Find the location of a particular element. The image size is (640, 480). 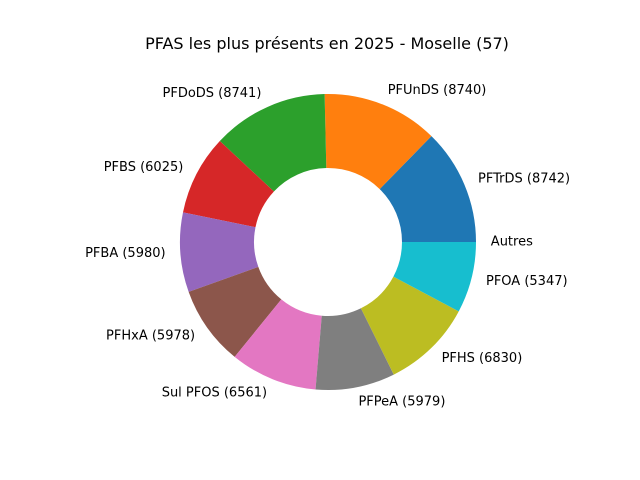

label-pfpea-5979: PFPeA (5979) is located at coordinates (401, 401).